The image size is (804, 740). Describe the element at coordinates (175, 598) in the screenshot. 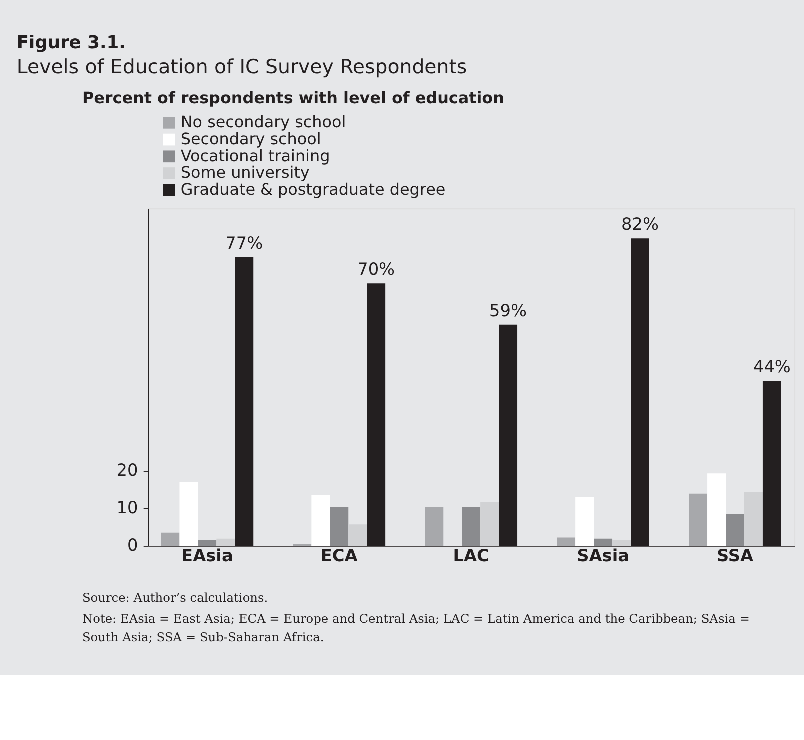

I see `source-note: Source: Author’s calculations.` at that location.